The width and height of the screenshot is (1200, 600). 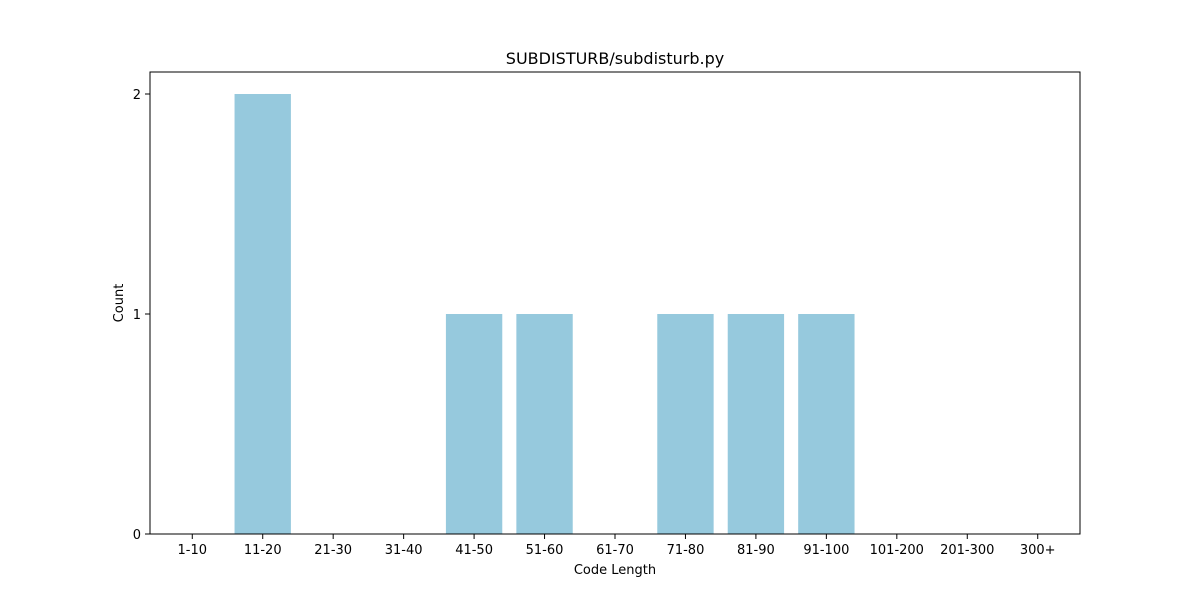 I want to click on x-tick-label: 81-90, so click(x=756, y=550).